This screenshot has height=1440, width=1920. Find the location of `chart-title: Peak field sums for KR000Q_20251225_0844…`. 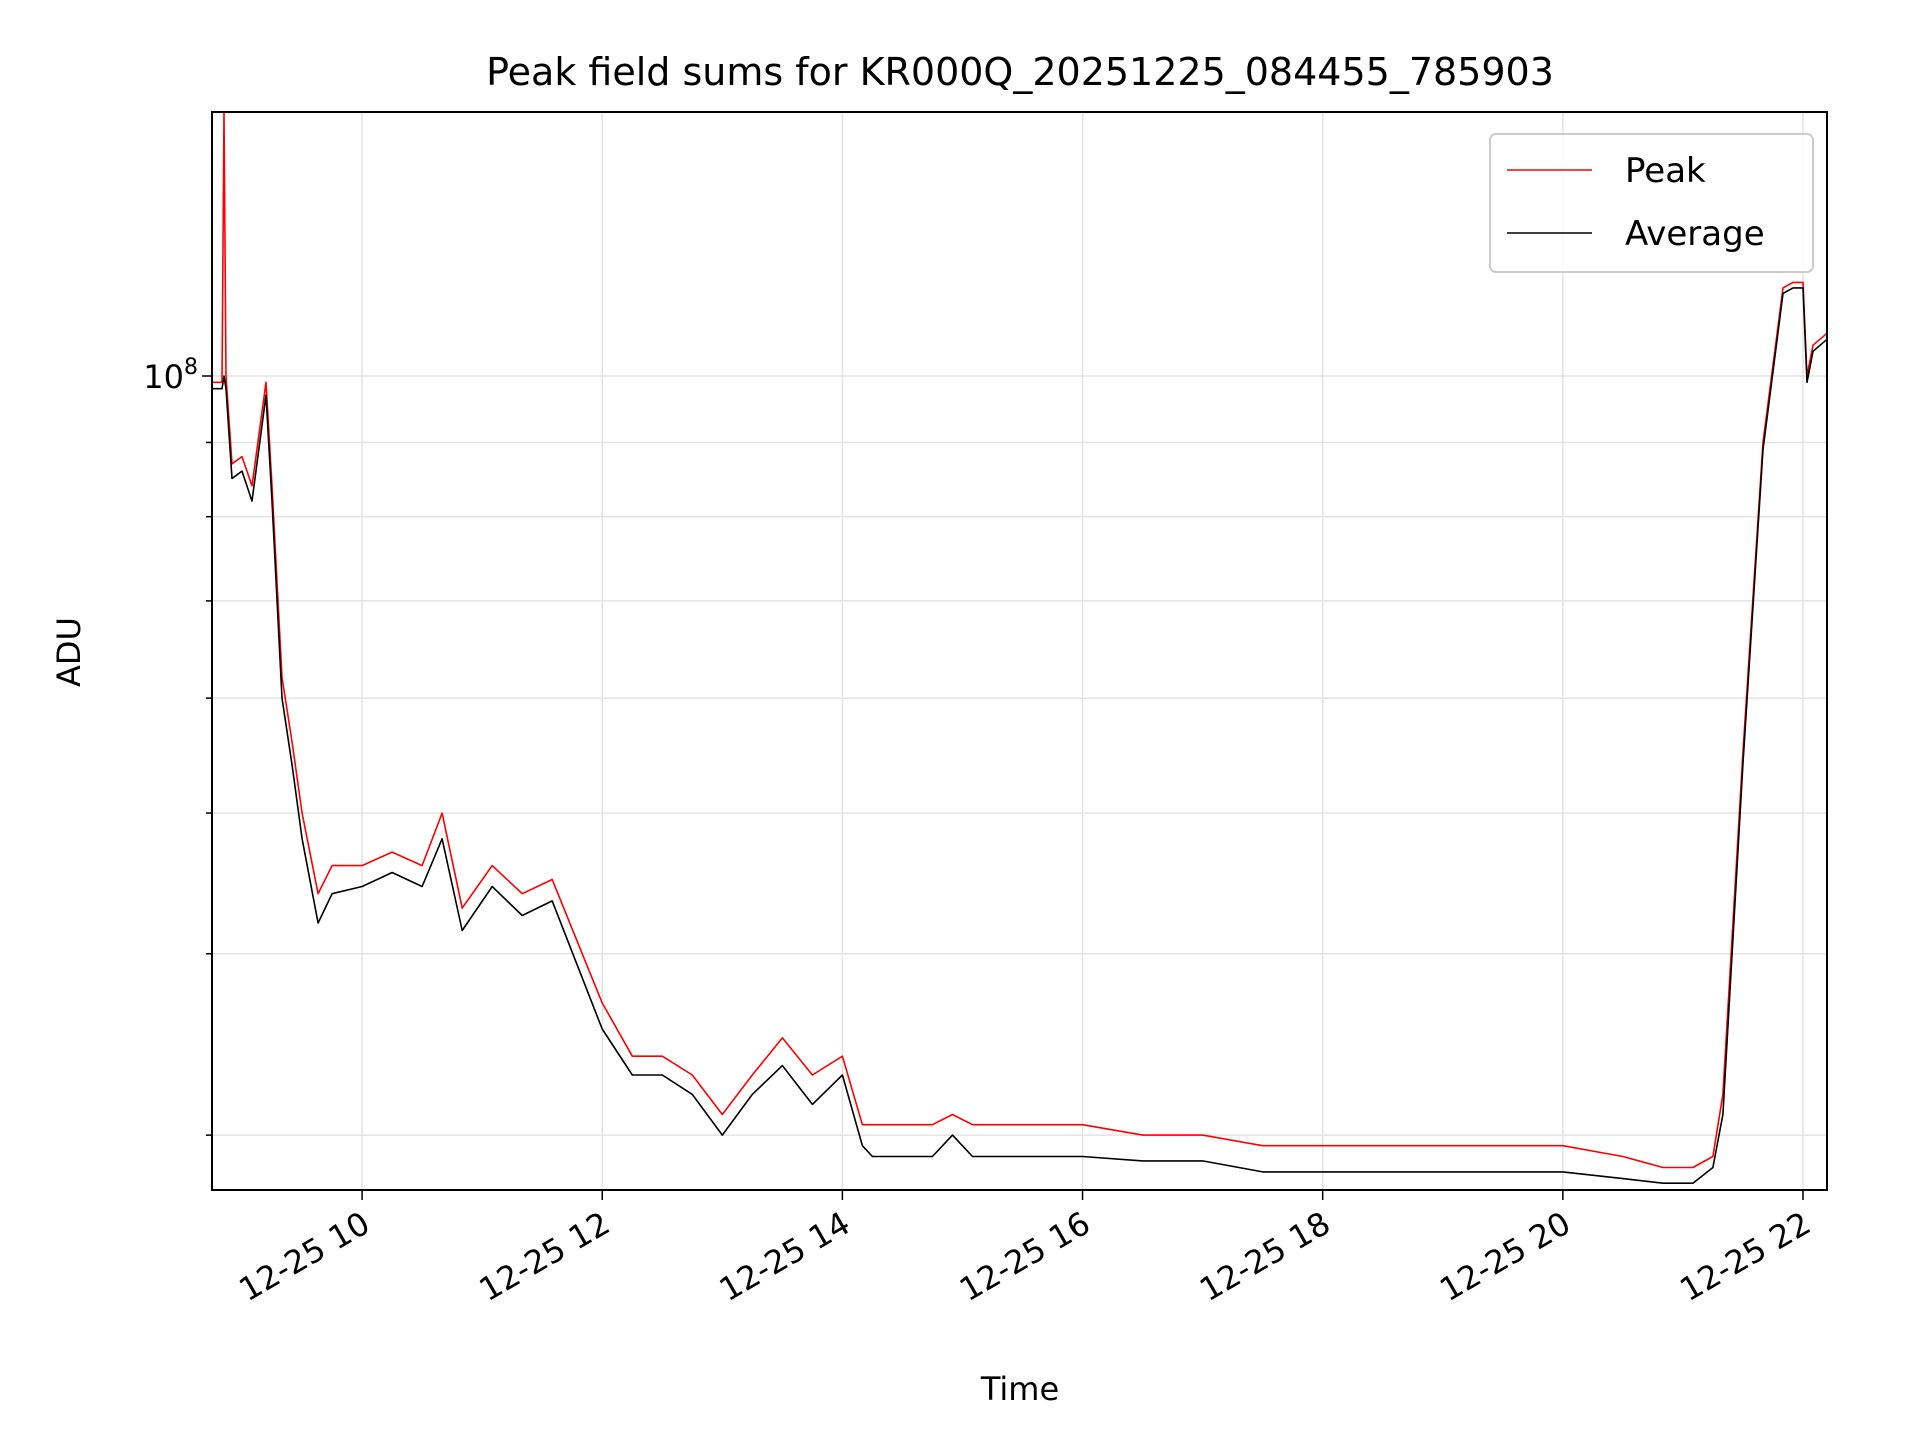

chart-title: Peak field sums for KR000Q_20251225_0844… is located at coordinates (1020, 72).